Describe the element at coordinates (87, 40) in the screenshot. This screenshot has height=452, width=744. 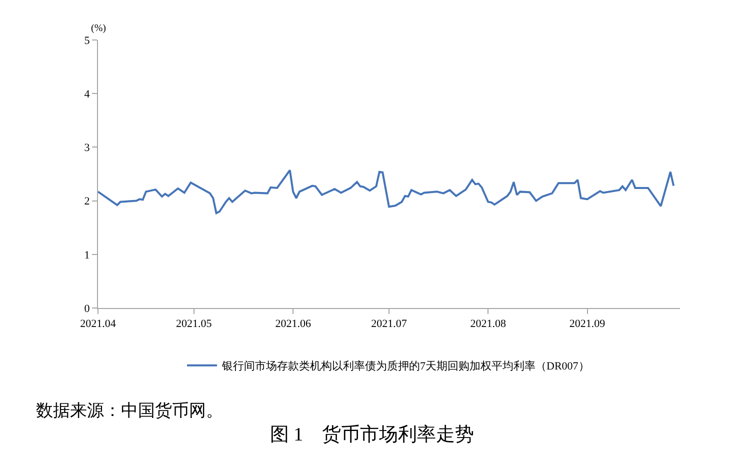
I see `y-tick-label: 5` at that location.